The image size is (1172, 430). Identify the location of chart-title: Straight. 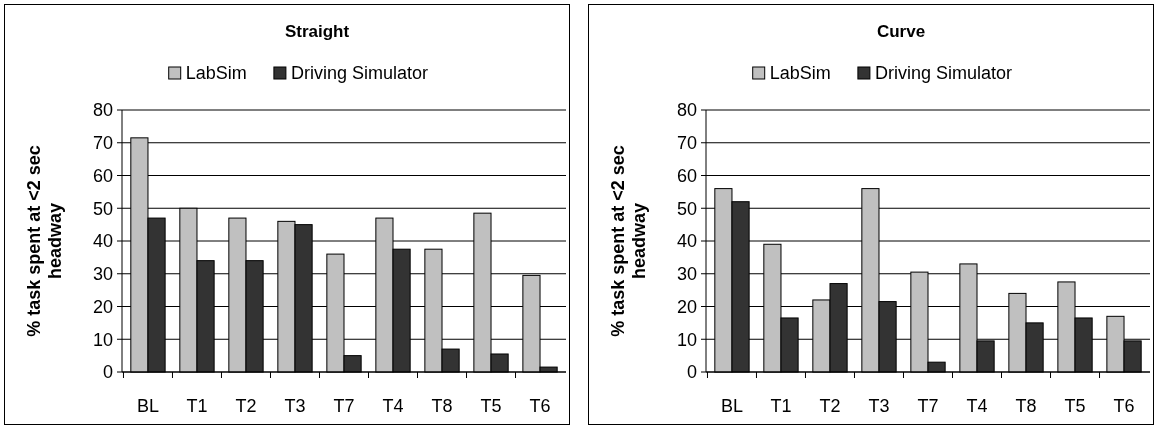
(317, 31).